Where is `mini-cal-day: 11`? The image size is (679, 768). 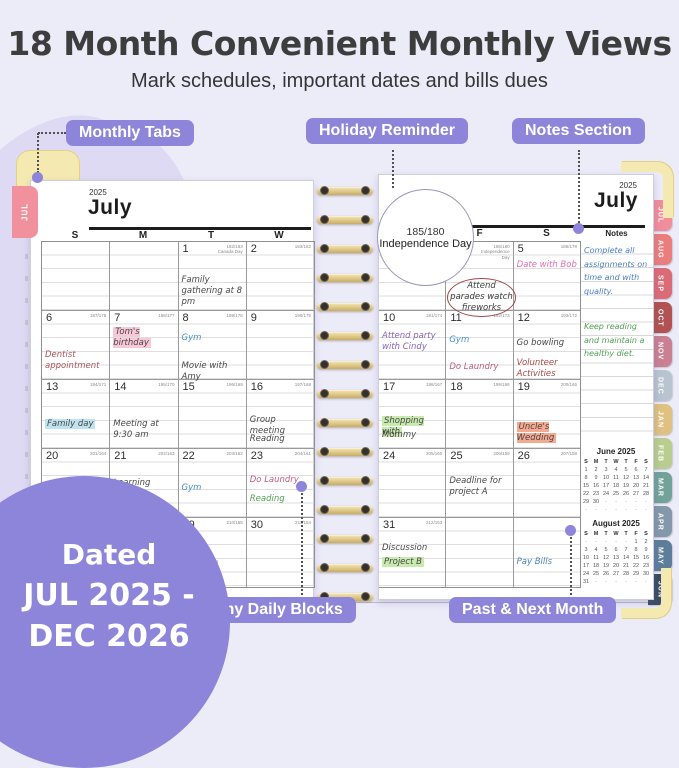 mini-cal-day: 11 is located at coordinates (596, 558).